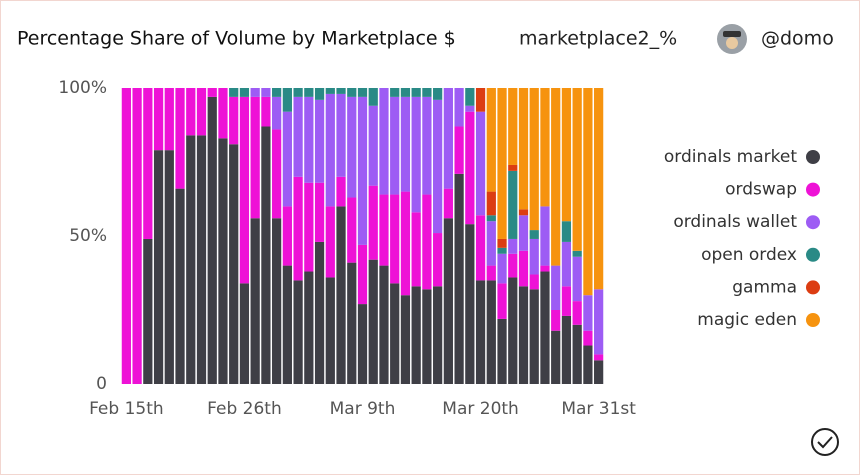 The image size is (860, 475). What do you see at coordinates (749, 255) in the screenshot?
I see `legend-label: open ordex` at bounding box center [749, 255].